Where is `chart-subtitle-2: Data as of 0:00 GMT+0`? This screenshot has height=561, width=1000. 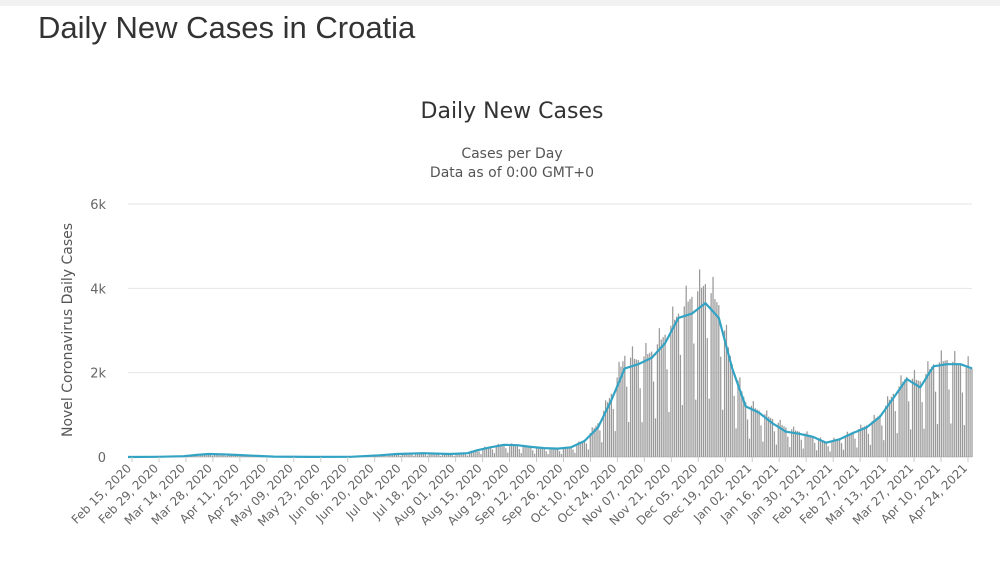
chart-subtitle-2: Data as of 0:00 GMT+0 is located at coordinates (512, 173).